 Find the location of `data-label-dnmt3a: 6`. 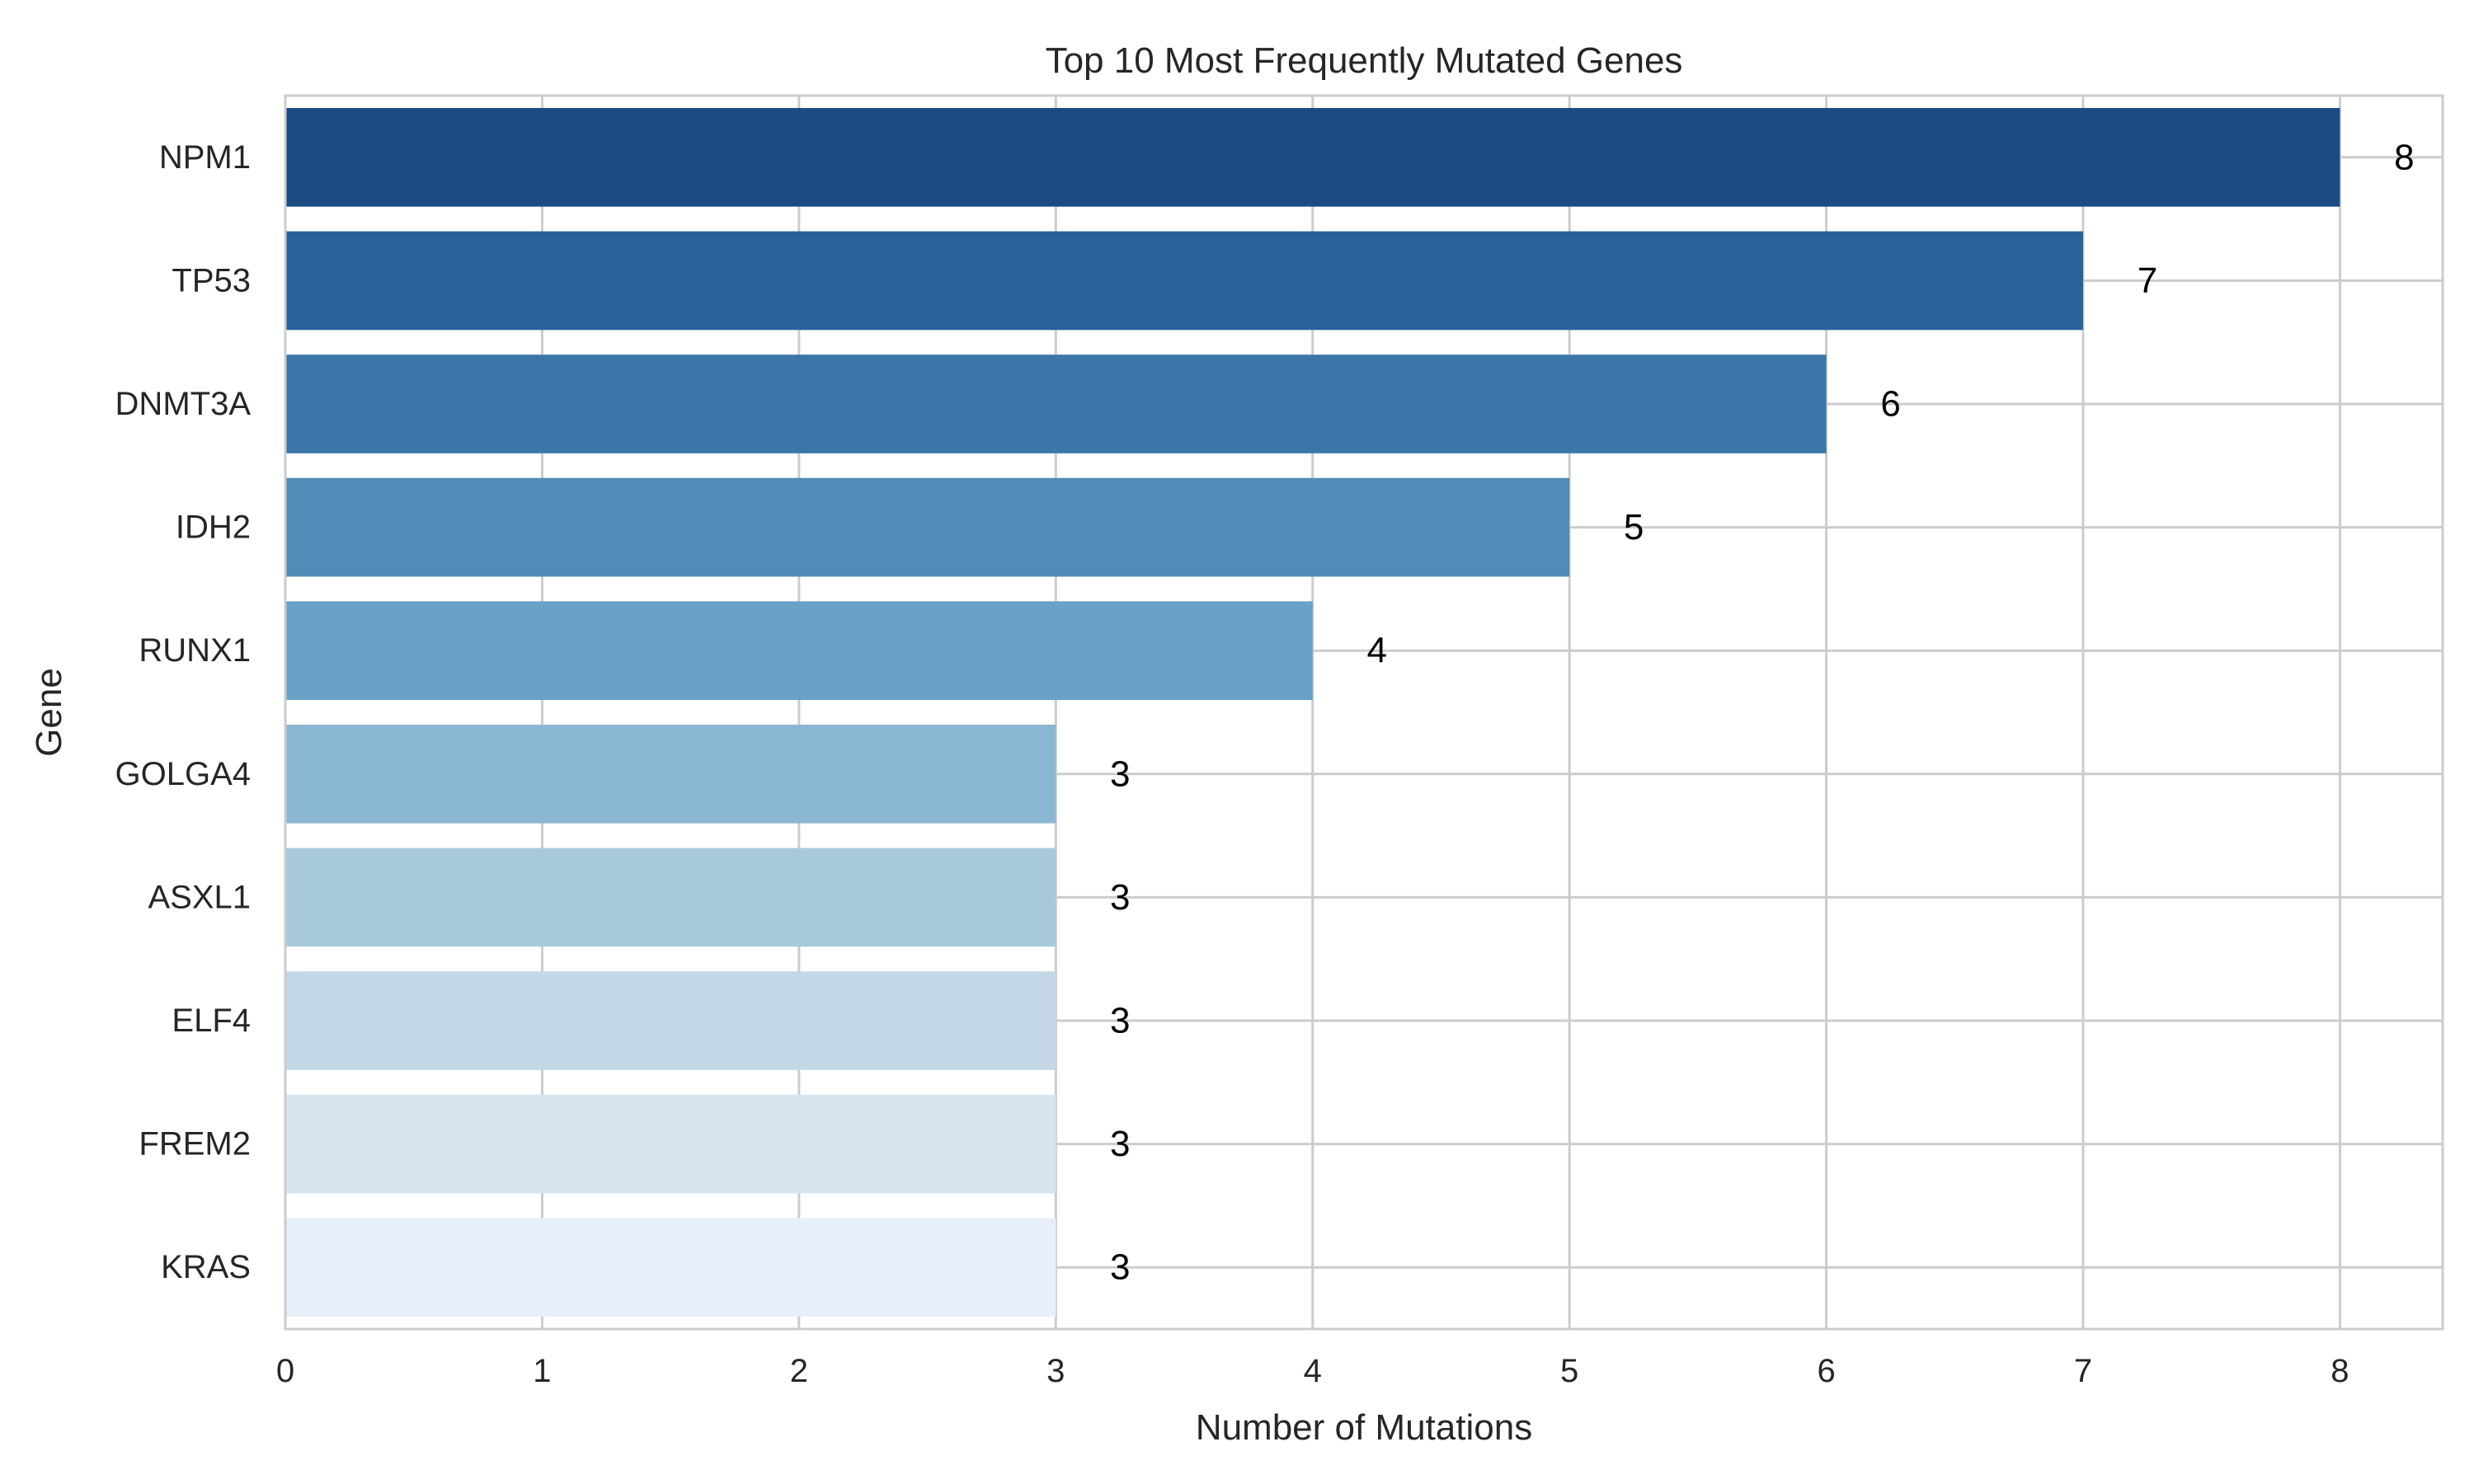

data-label-dnmt3a: 6 is located at coordinates (1890, 404).